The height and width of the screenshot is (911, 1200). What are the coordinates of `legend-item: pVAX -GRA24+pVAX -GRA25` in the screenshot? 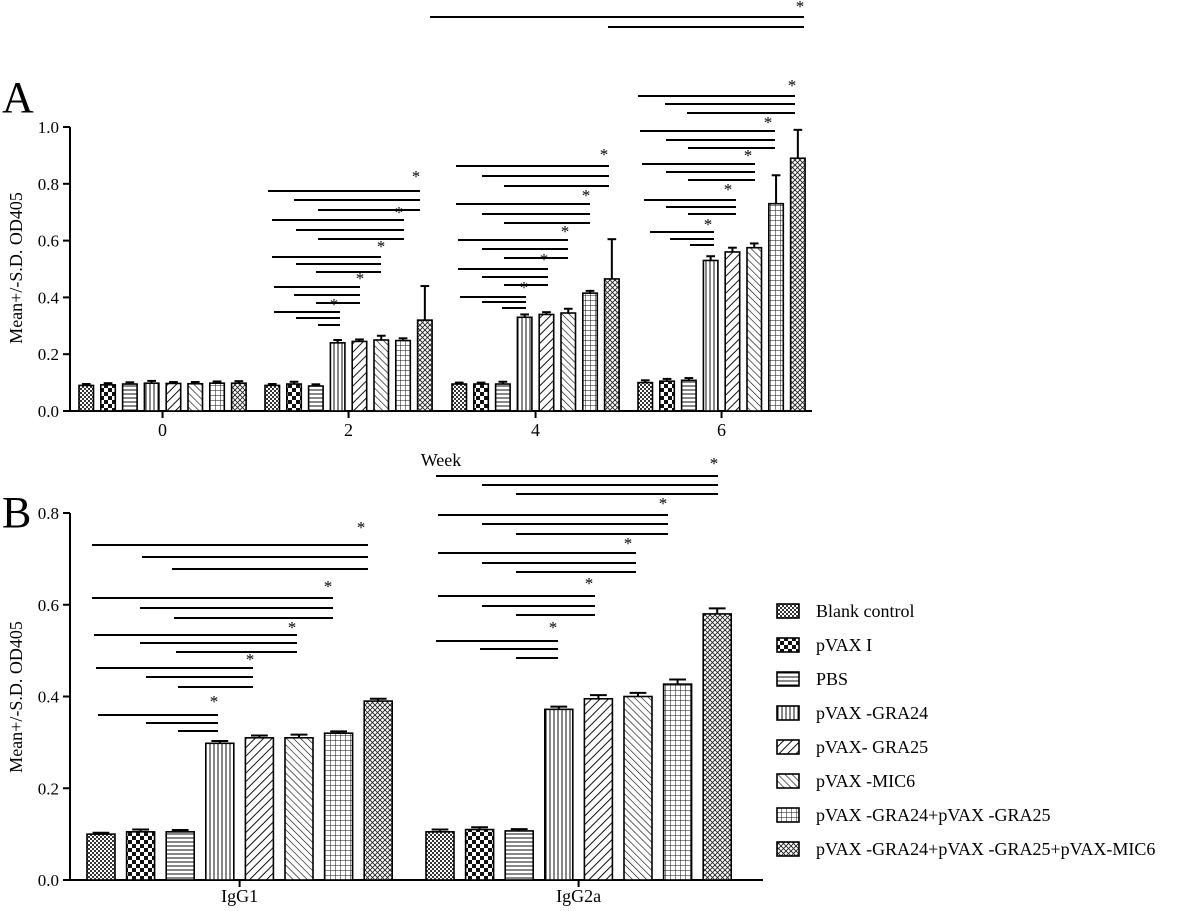 It's located at (988, 821).